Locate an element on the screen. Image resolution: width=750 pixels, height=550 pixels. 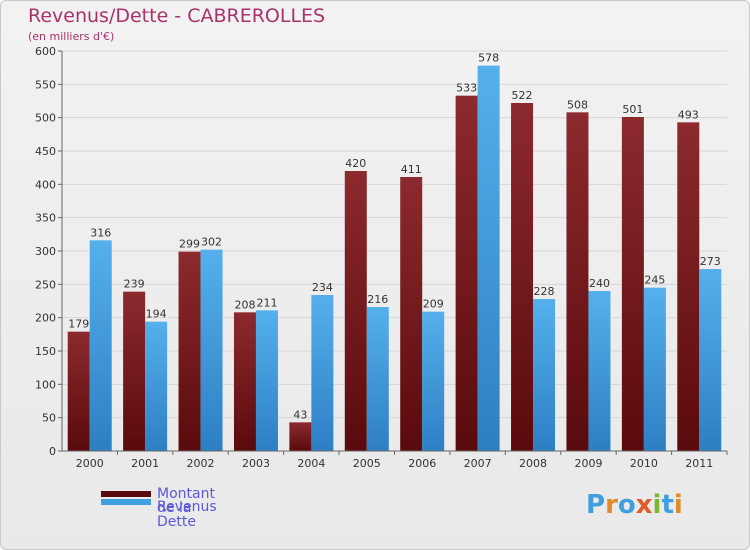
value-label-dette: 43 is located at coordinates (300, 414).